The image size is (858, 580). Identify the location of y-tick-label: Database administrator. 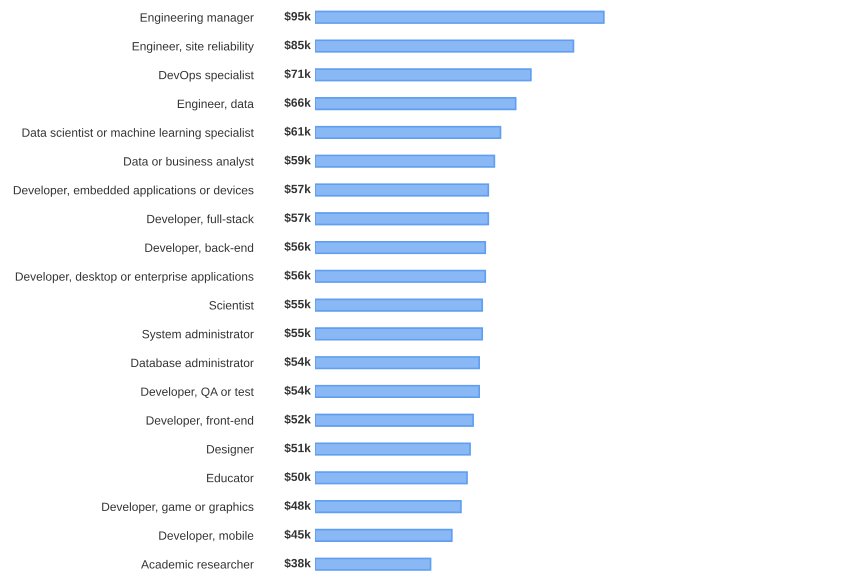
(192, 363).